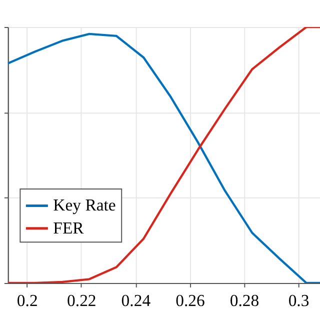  Describe the element at coordinates (69, 228) in the screenshot. I see `legend-label: FER` at that location.